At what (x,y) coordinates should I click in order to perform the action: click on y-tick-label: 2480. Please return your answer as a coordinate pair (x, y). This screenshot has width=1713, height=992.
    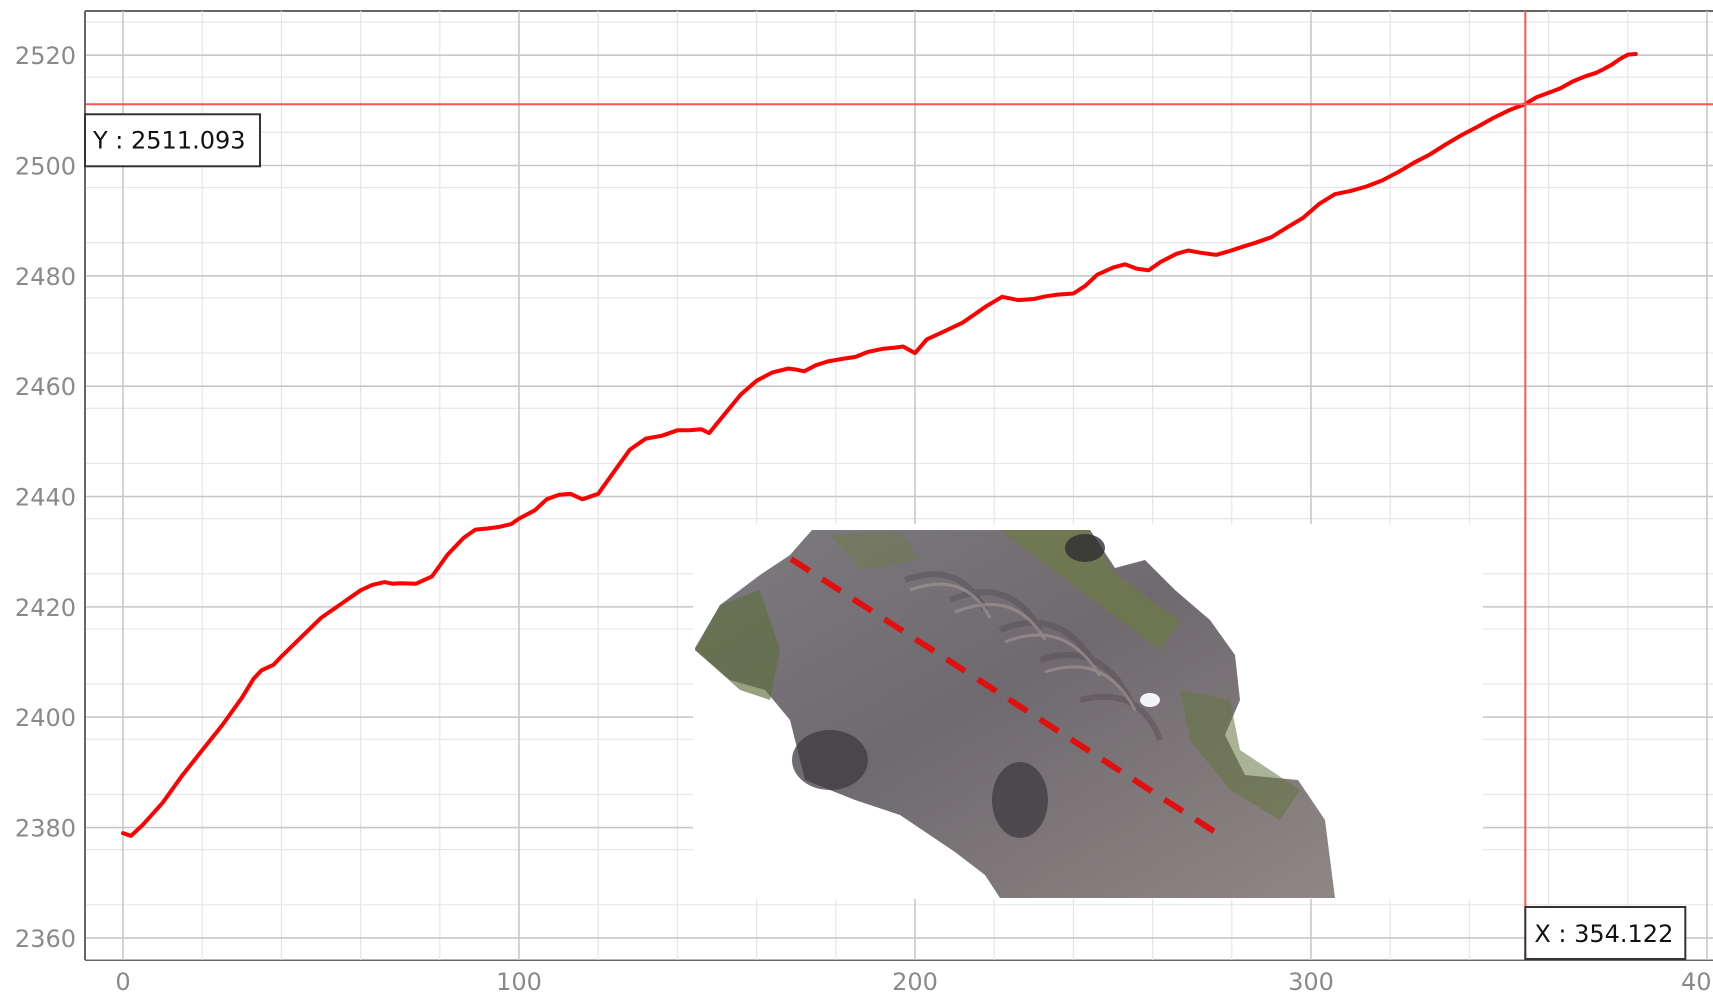
    Looking at the image, I should click on (45, 277).